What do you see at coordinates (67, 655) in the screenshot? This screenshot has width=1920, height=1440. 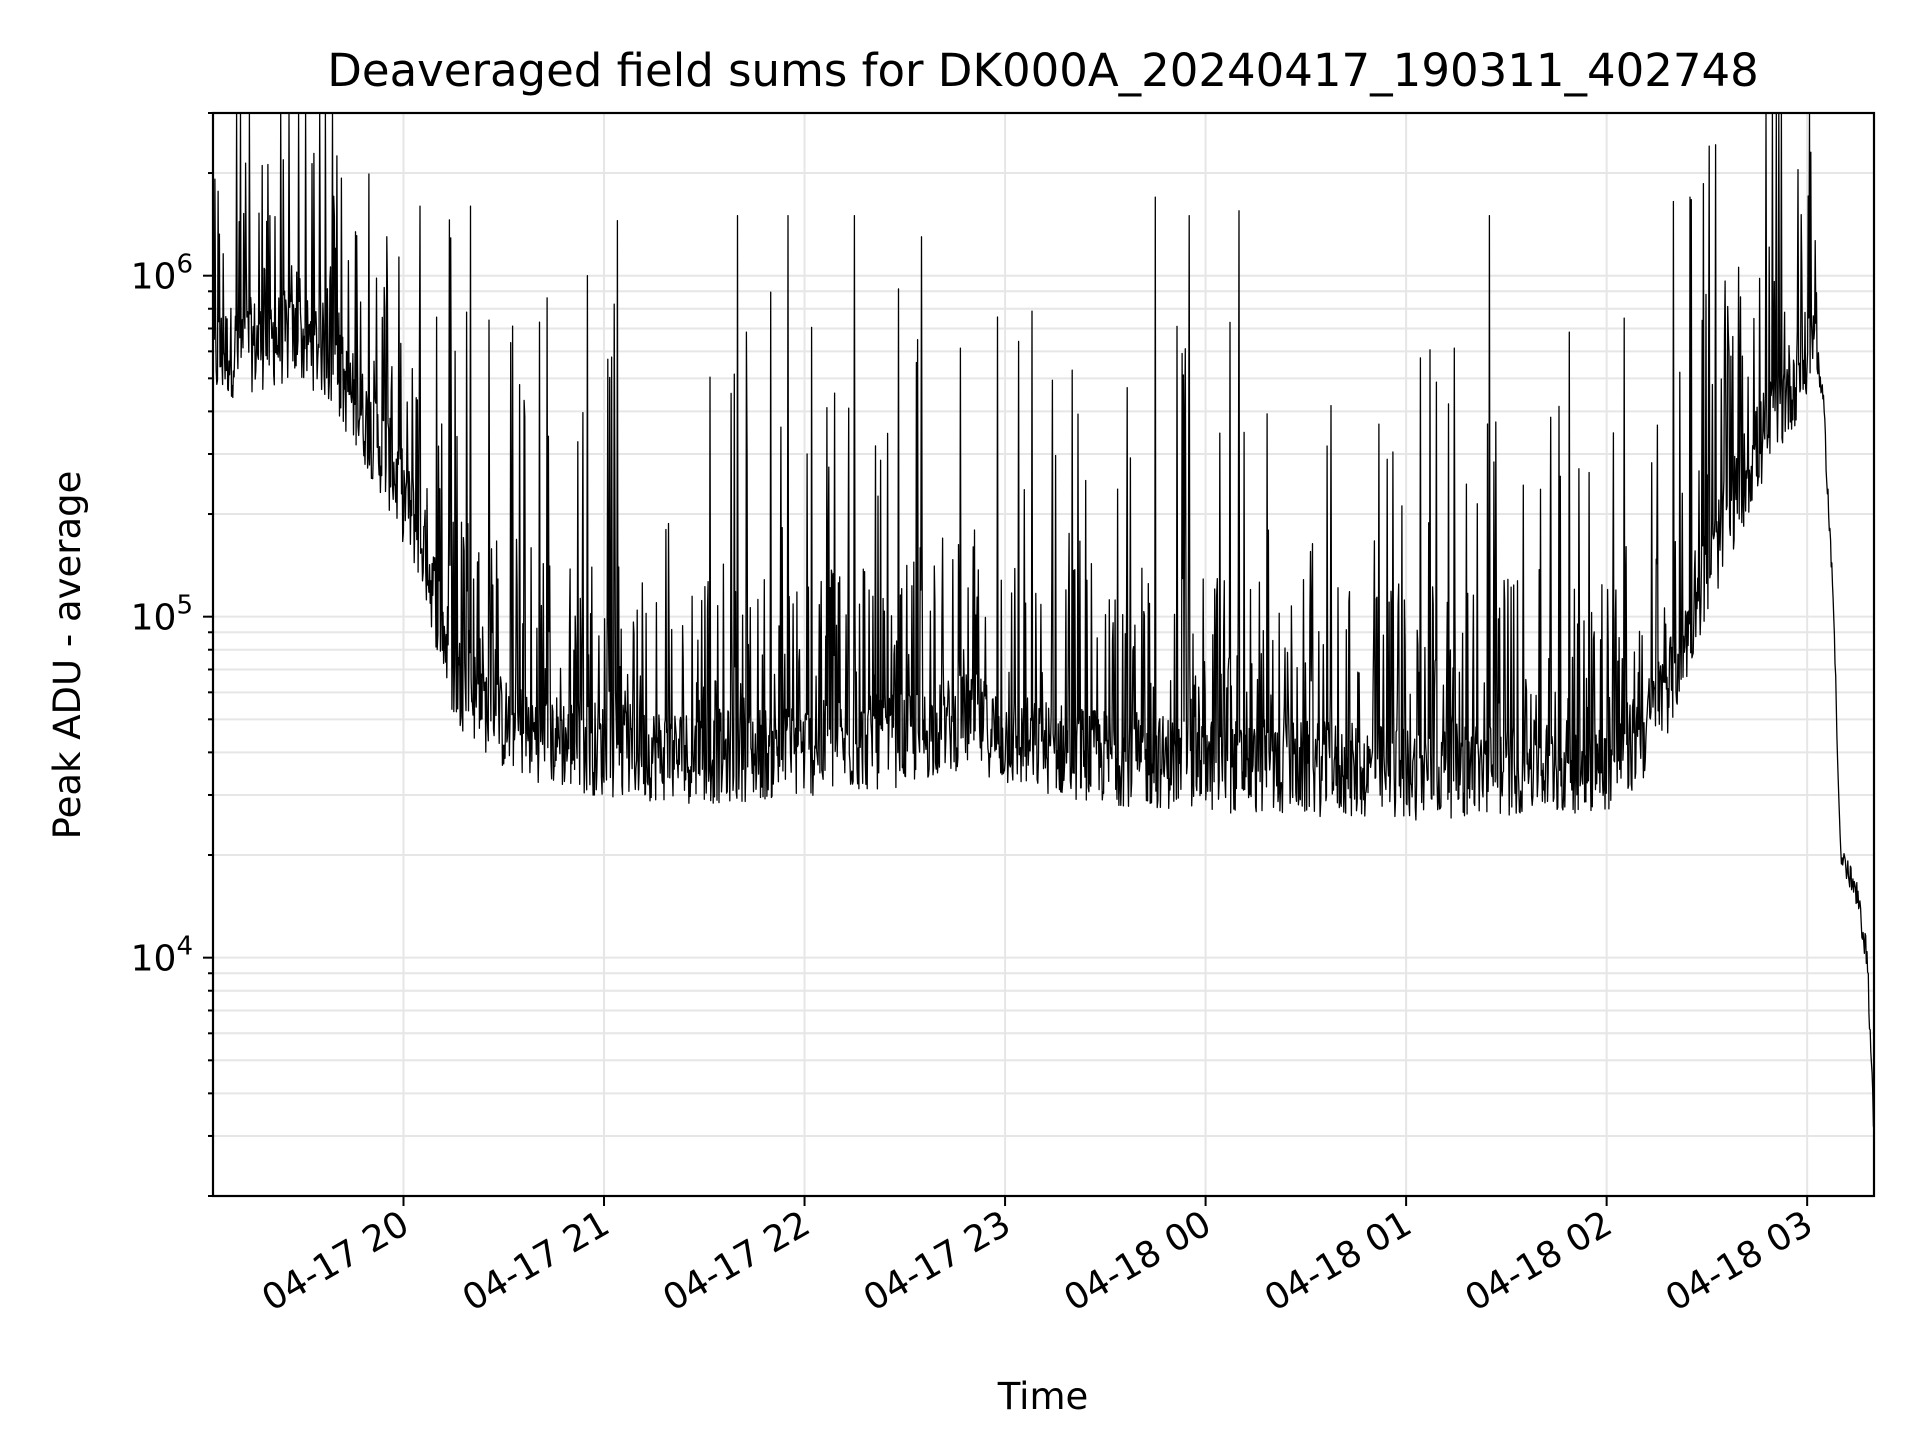 I see `y-axis-label: Peak ADU - average` at bounding box center [67, 655].